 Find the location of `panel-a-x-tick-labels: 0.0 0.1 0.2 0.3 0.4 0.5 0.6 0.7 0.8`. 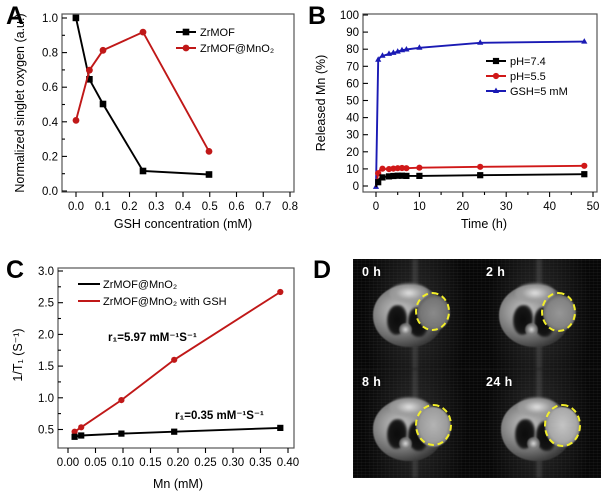

panel-a-x-tick-labels: 0.0 0.1 0.2 0.3 0.4 0.5 0.6 0.7 0.8 is located at coordinates (183, 207).